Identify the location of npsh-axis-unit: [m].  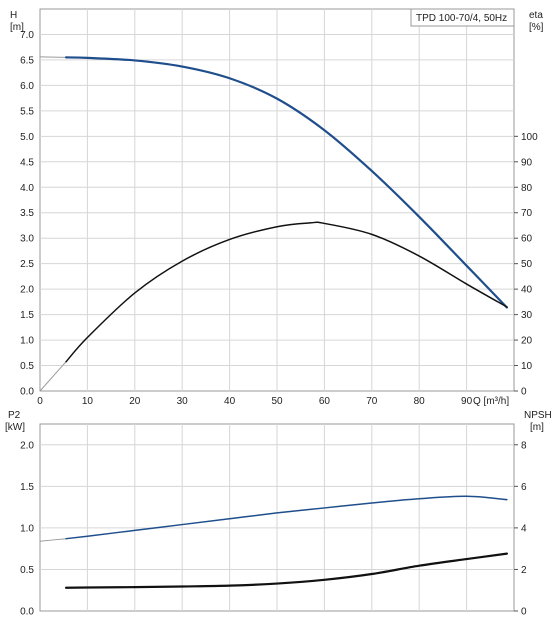
(537, 427).